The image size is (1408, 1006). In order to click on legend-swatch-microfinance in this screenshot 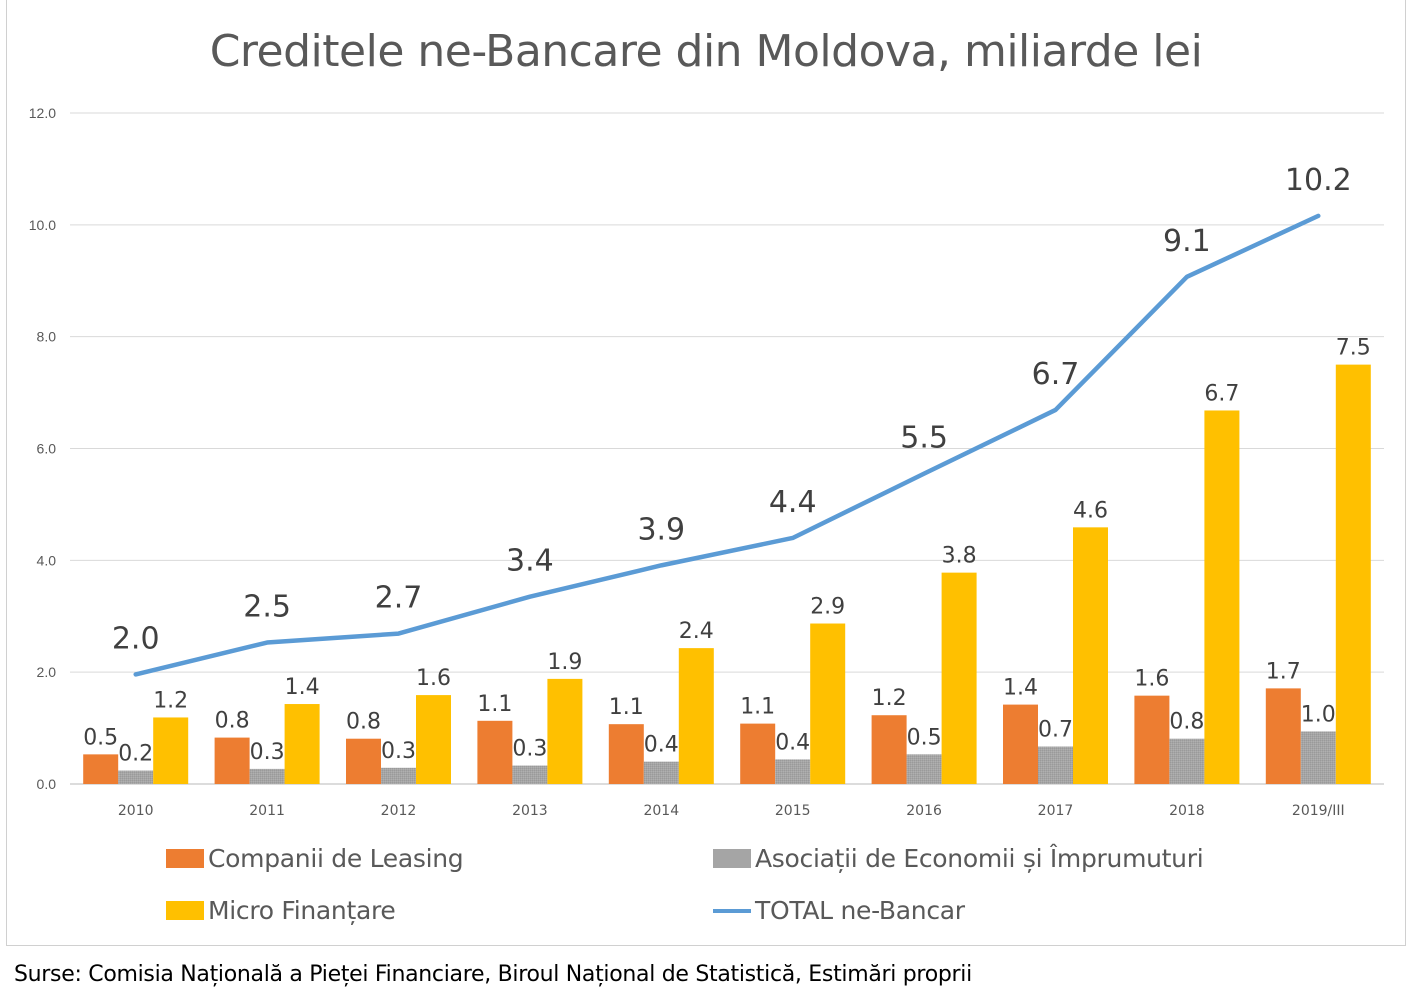, I will do `click(185, 910)`.